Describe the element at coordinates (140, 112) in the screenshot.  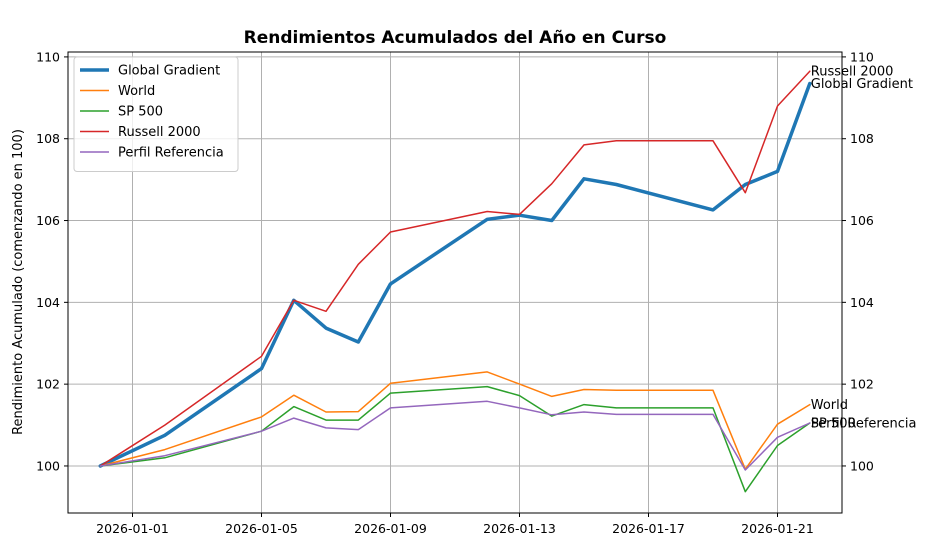
I see `legend-entry: SP 500` at that location.